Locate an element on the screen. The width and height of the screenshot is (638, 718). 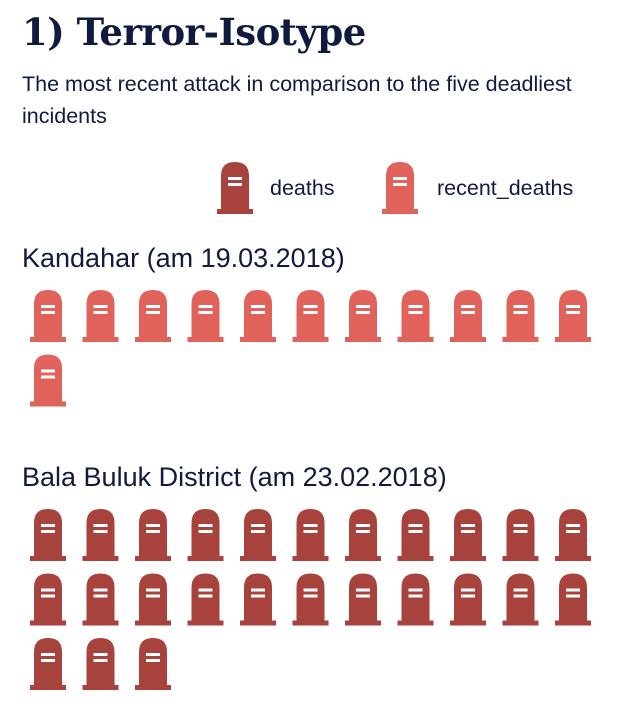
incident-title-bala-buluk: Bala Buluk District (am 23.02.2018) is located at coordinates (234, 477).